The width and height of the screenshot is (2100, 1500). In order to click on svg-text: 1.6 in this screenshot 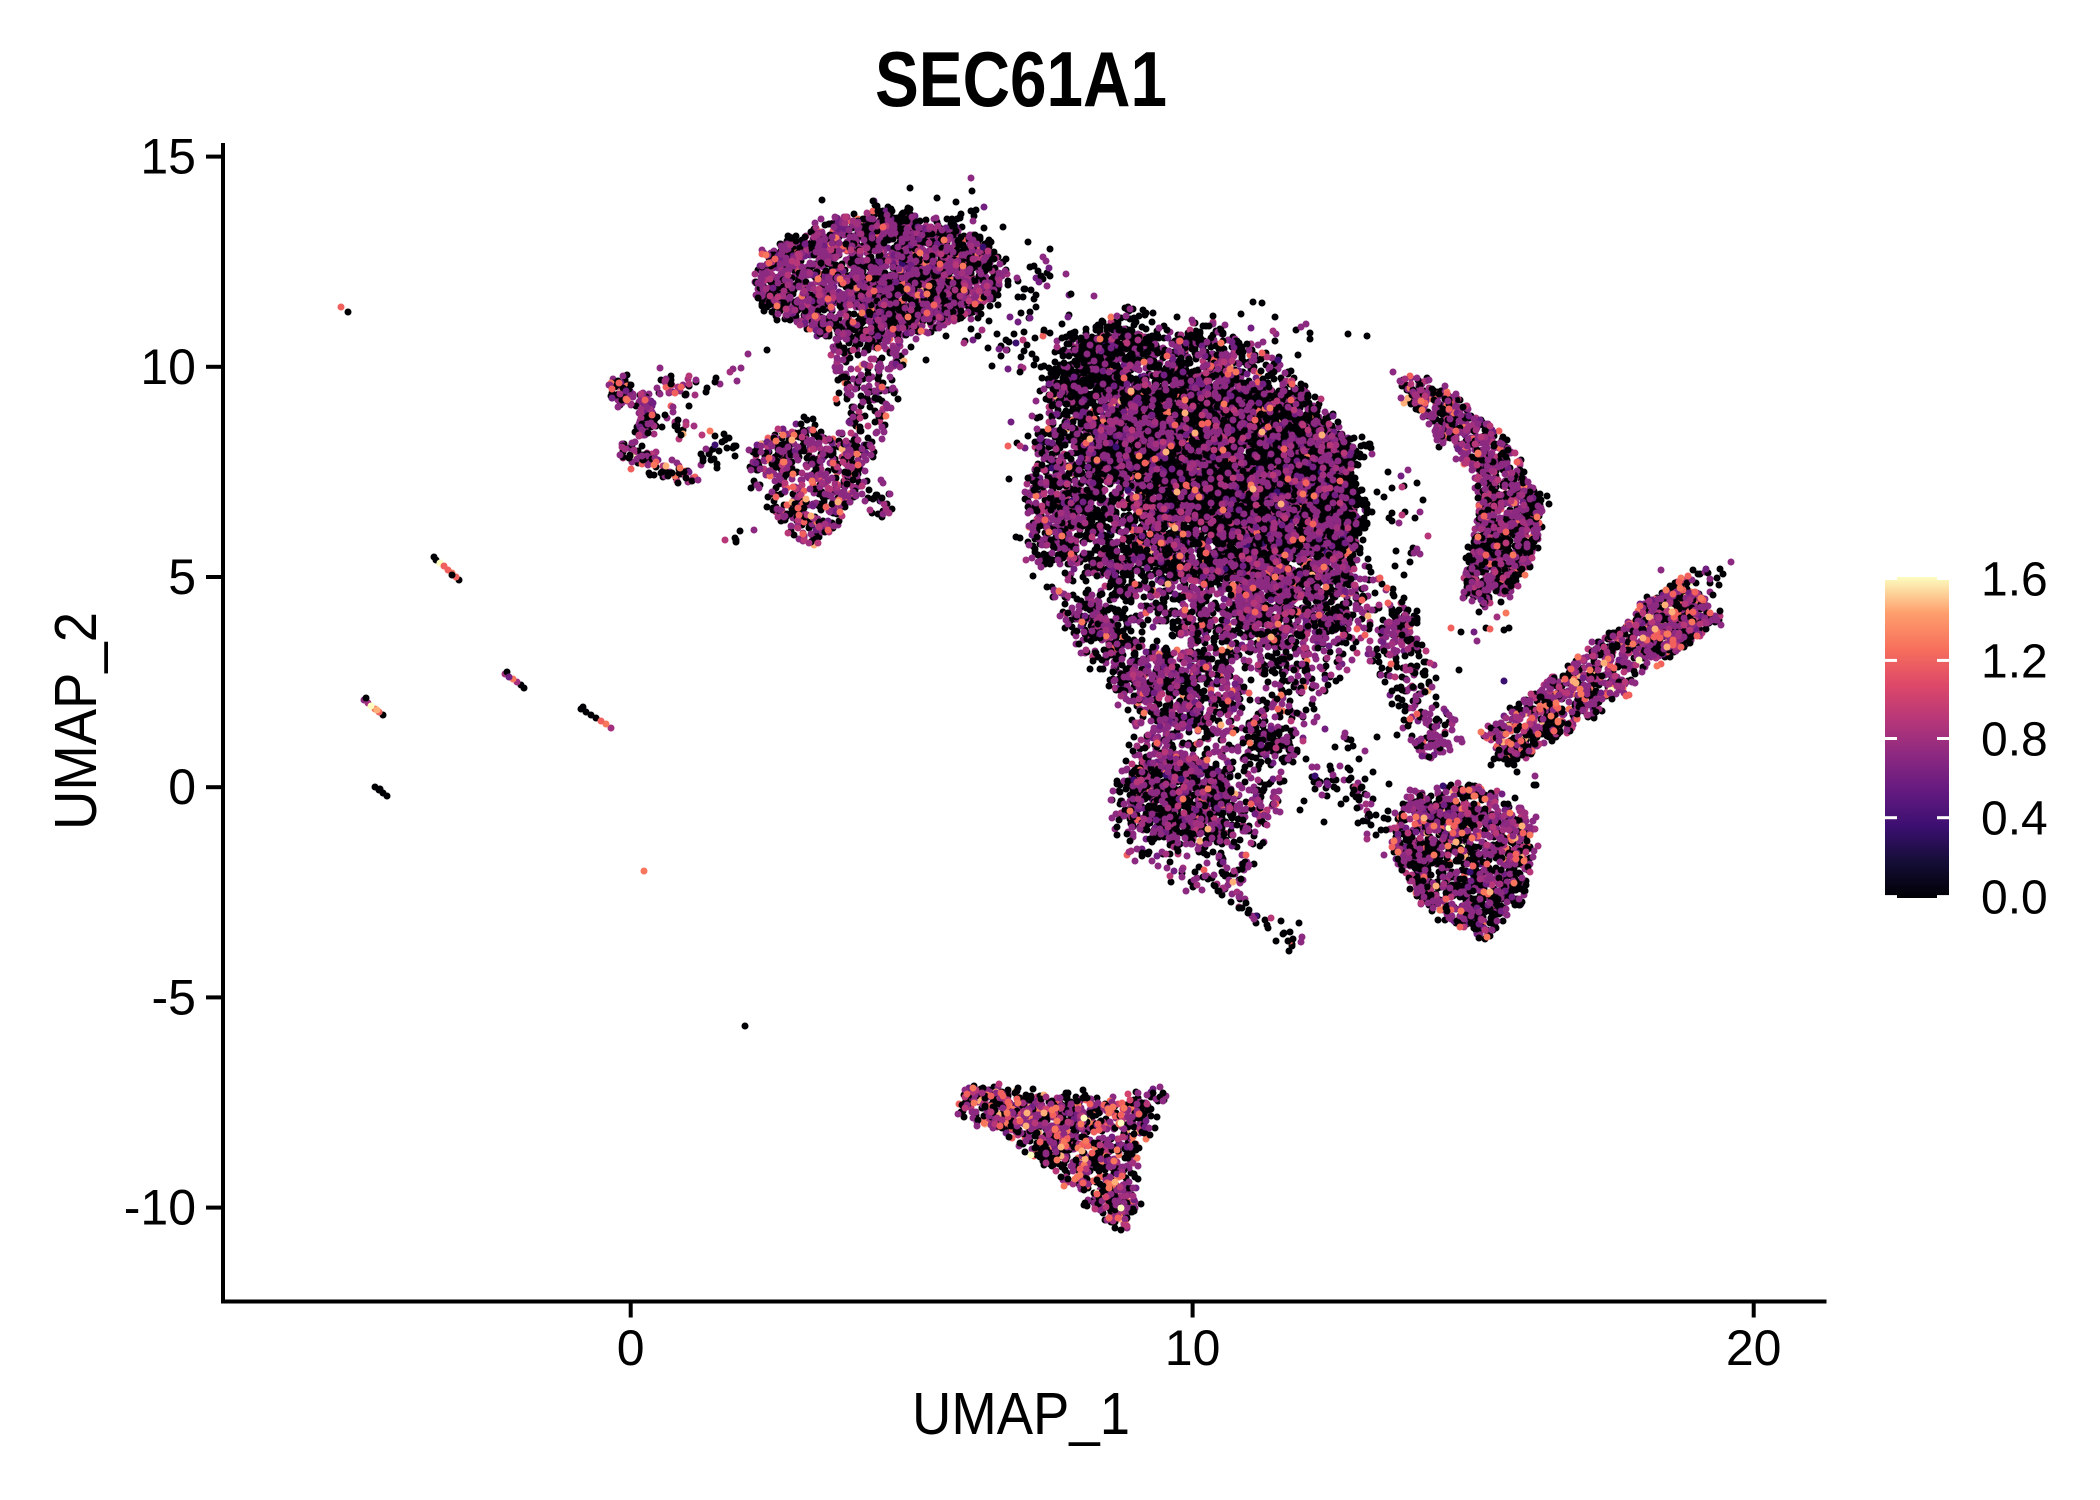, I will do `click(2014, 580)`.